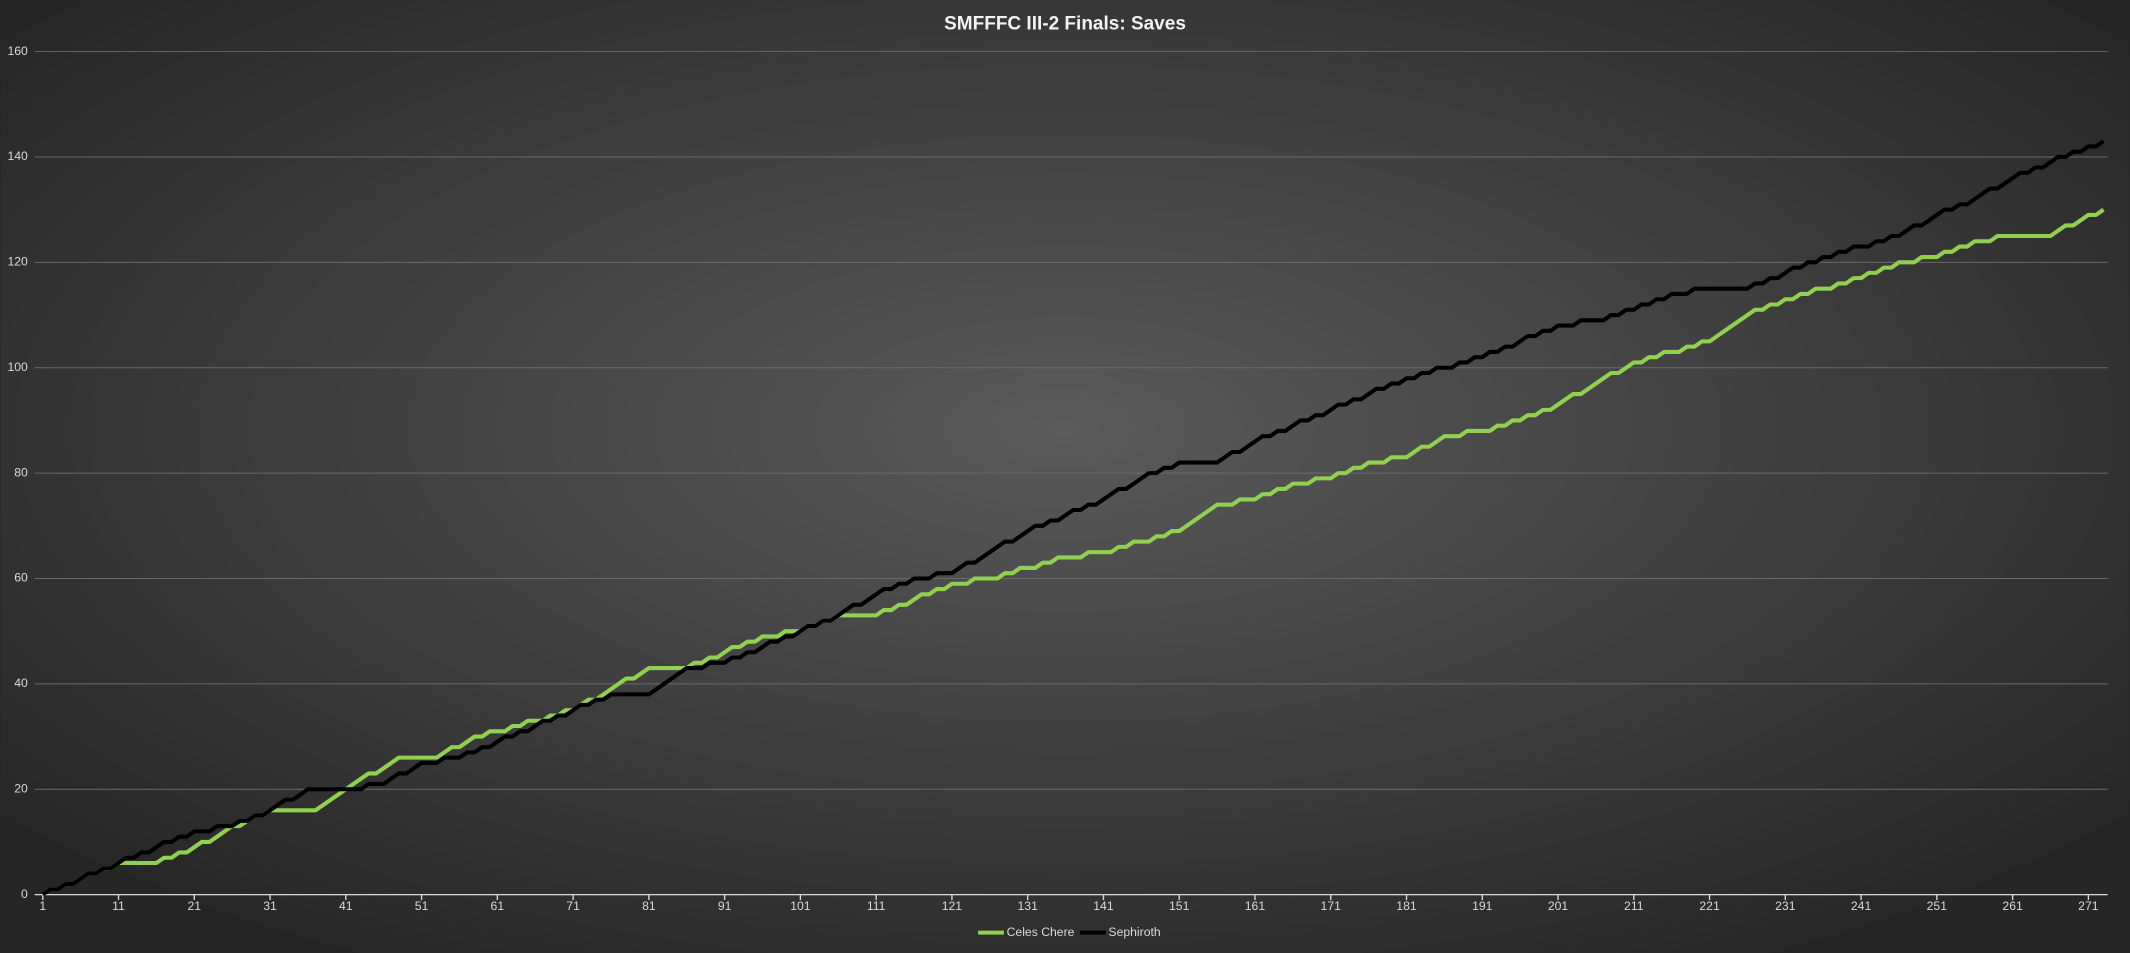 This screenshot has height=953, width=2130. I want to click on x-tick-label: 141, so click(1103, 906).